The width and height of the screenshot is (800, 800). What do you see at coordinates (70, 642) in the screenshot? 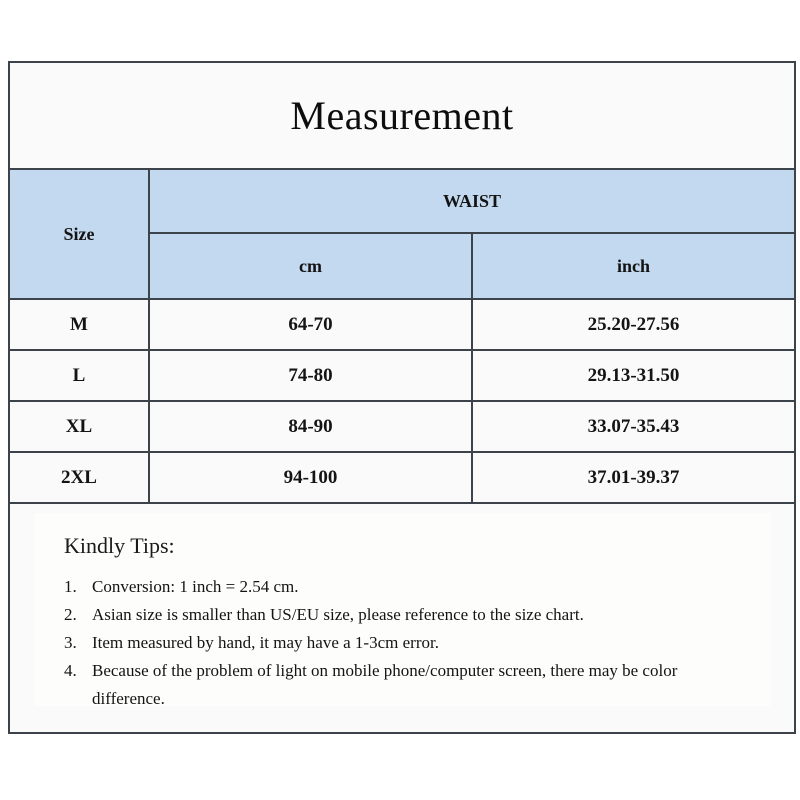
I see `tip-number: 3.` at bounding box center [70, 642].